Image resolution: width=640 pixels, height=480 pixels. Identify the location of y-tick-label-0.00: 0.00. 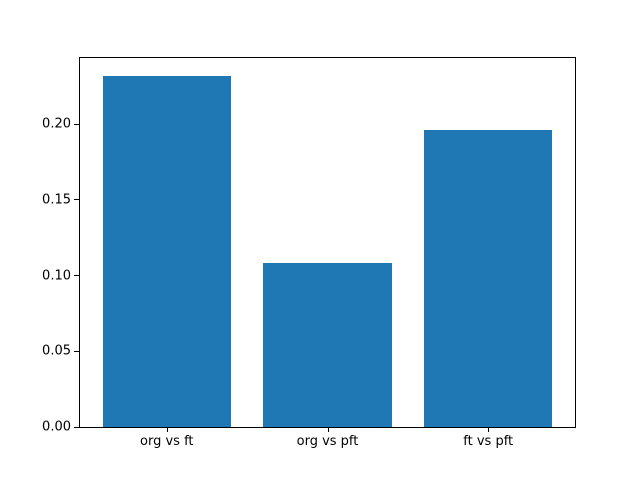
(56, 427).